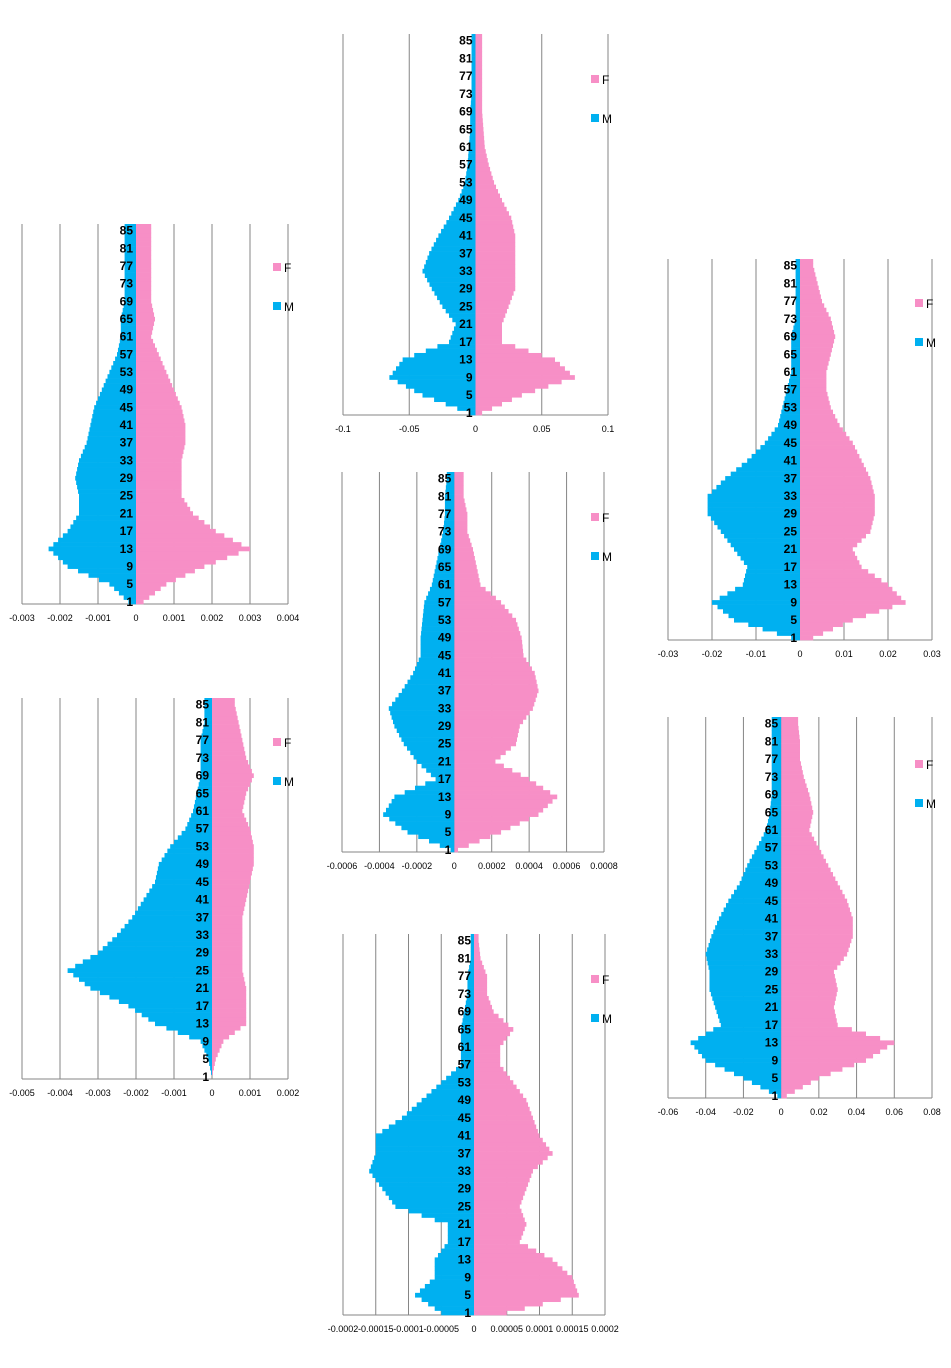 This screenshot has height=1368, width=951. I want to click on x-tick-label: 0, so click(454, 866).